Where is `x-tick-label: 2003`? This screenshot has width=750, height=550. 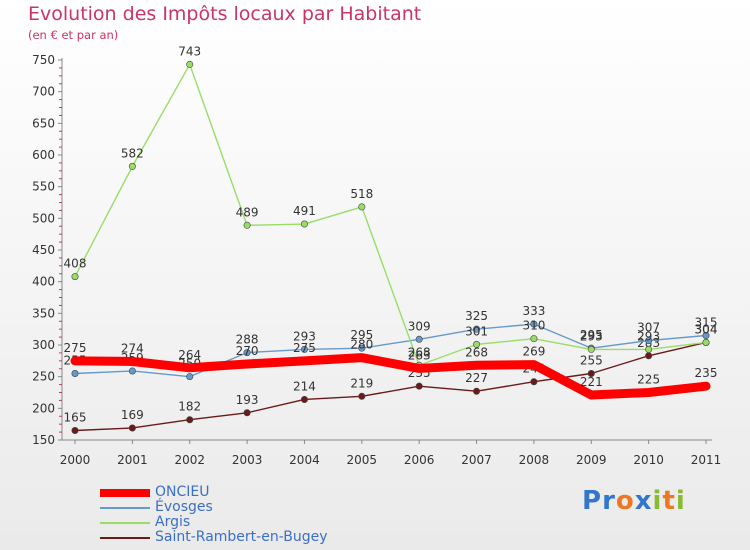 x-tick-label: 2003 is located at coordinates (247, 460).